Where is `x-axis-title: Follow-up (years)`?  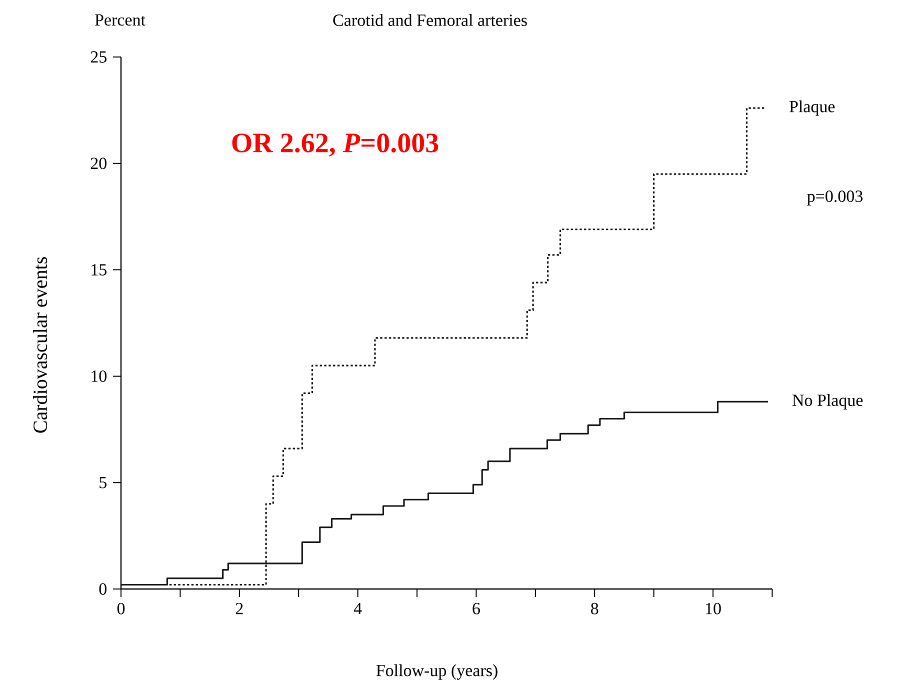
x-axis-title: Follow-up (years) is located at coordinates (437, 672).